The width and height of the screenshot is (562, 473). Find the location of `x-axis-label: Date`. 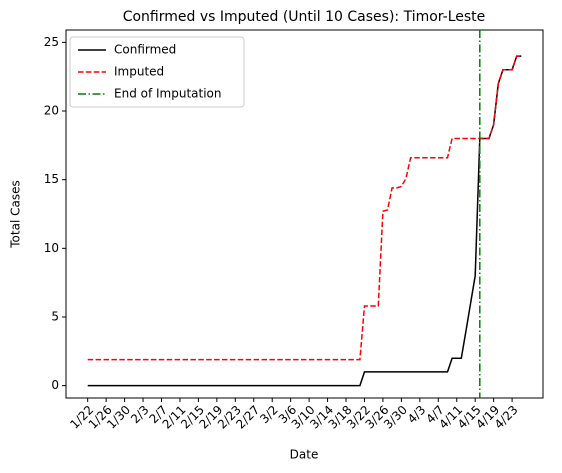

x-axis-label: Date is located at coordinates (304, 455).